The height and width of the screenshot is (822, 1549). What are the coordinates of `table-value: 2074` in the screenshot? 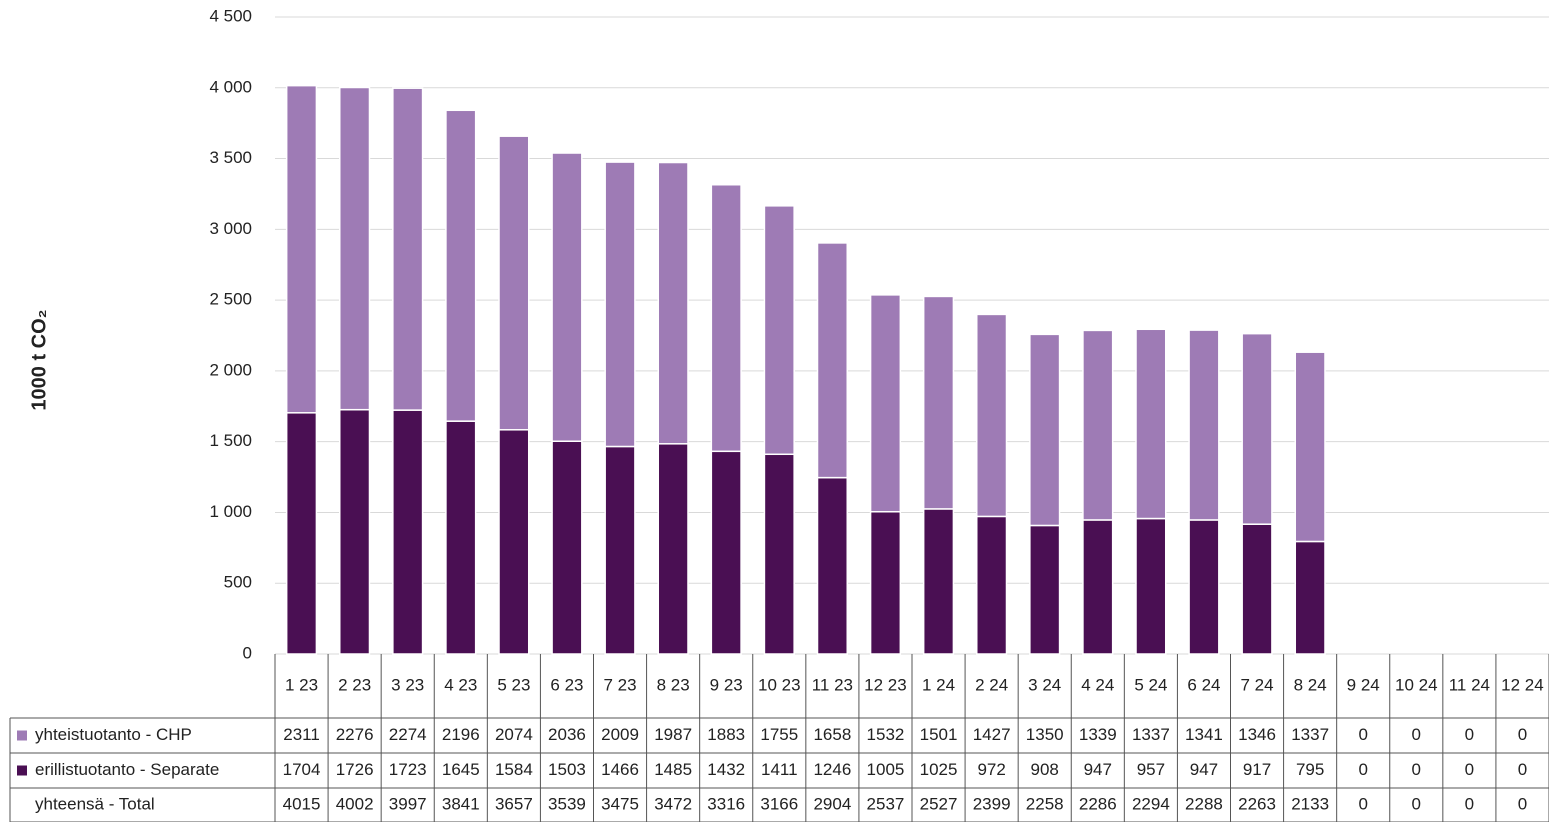 It's located at (514, 734).